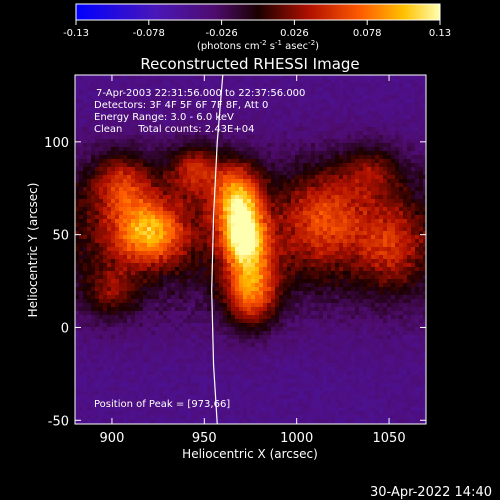  I want to click on y-tick-label: 100, so click(56, 143).